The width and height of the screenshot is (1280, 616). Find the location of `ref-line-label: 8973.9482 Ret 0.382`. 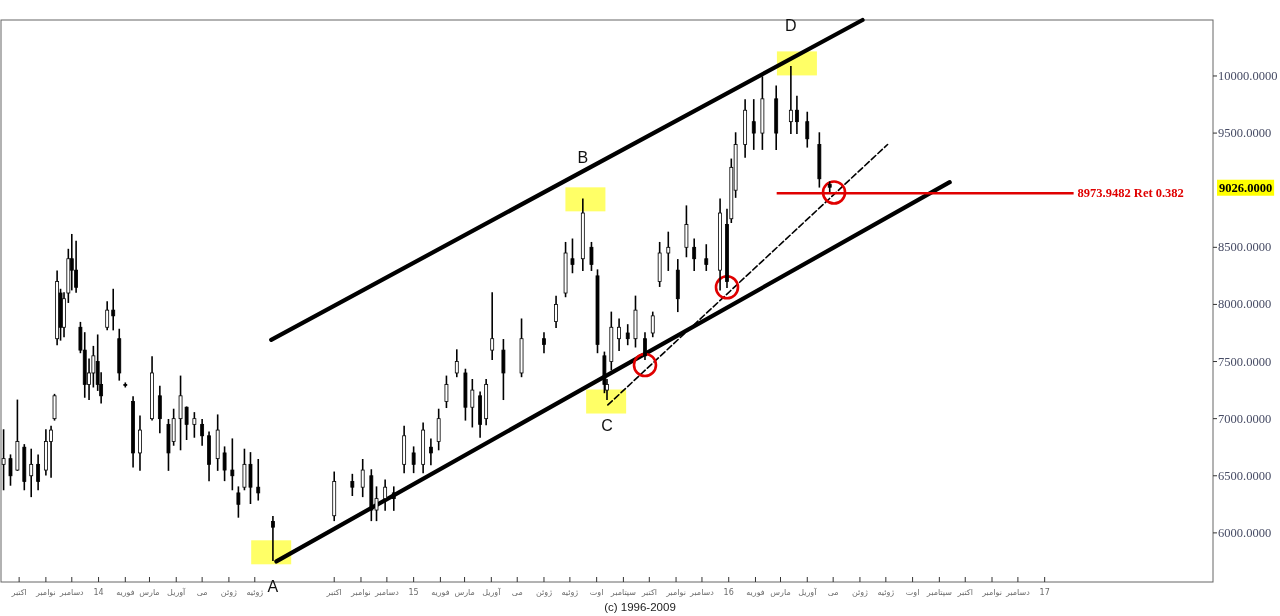

ref-line-label: 8973.9482 Ret 0.382 is located at coordinates (1130, 193).